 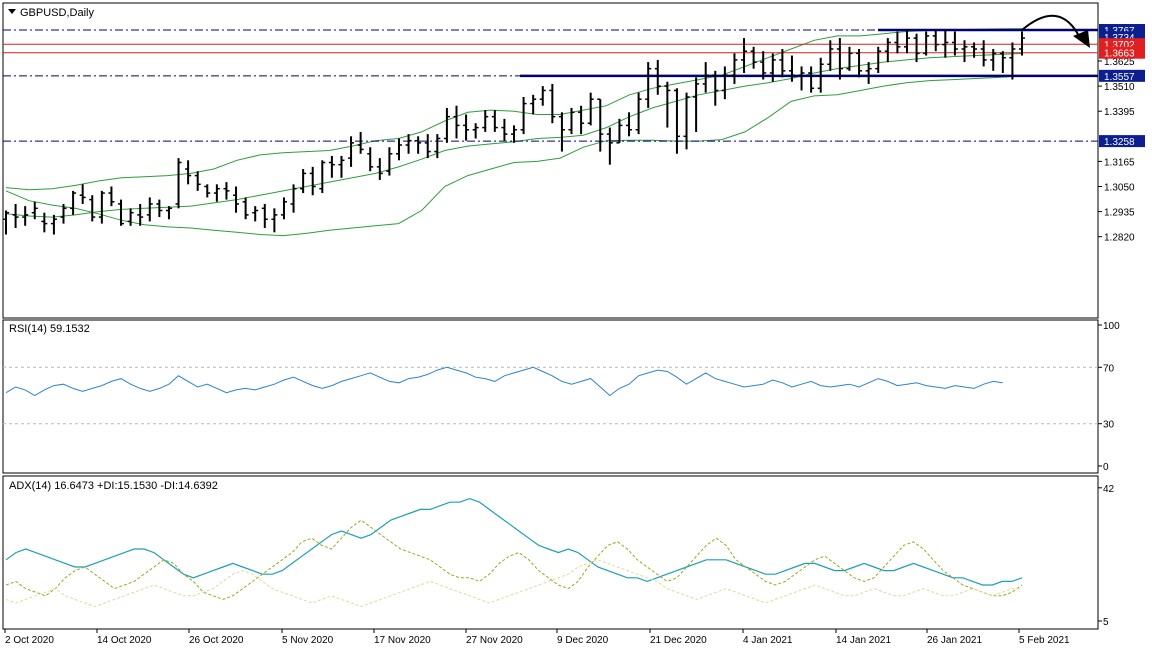 What do you see at coordinates (1119, 187) in the screenshot?
I see `price-tick-label: 1.3050` at bounding box center [1119, 187].